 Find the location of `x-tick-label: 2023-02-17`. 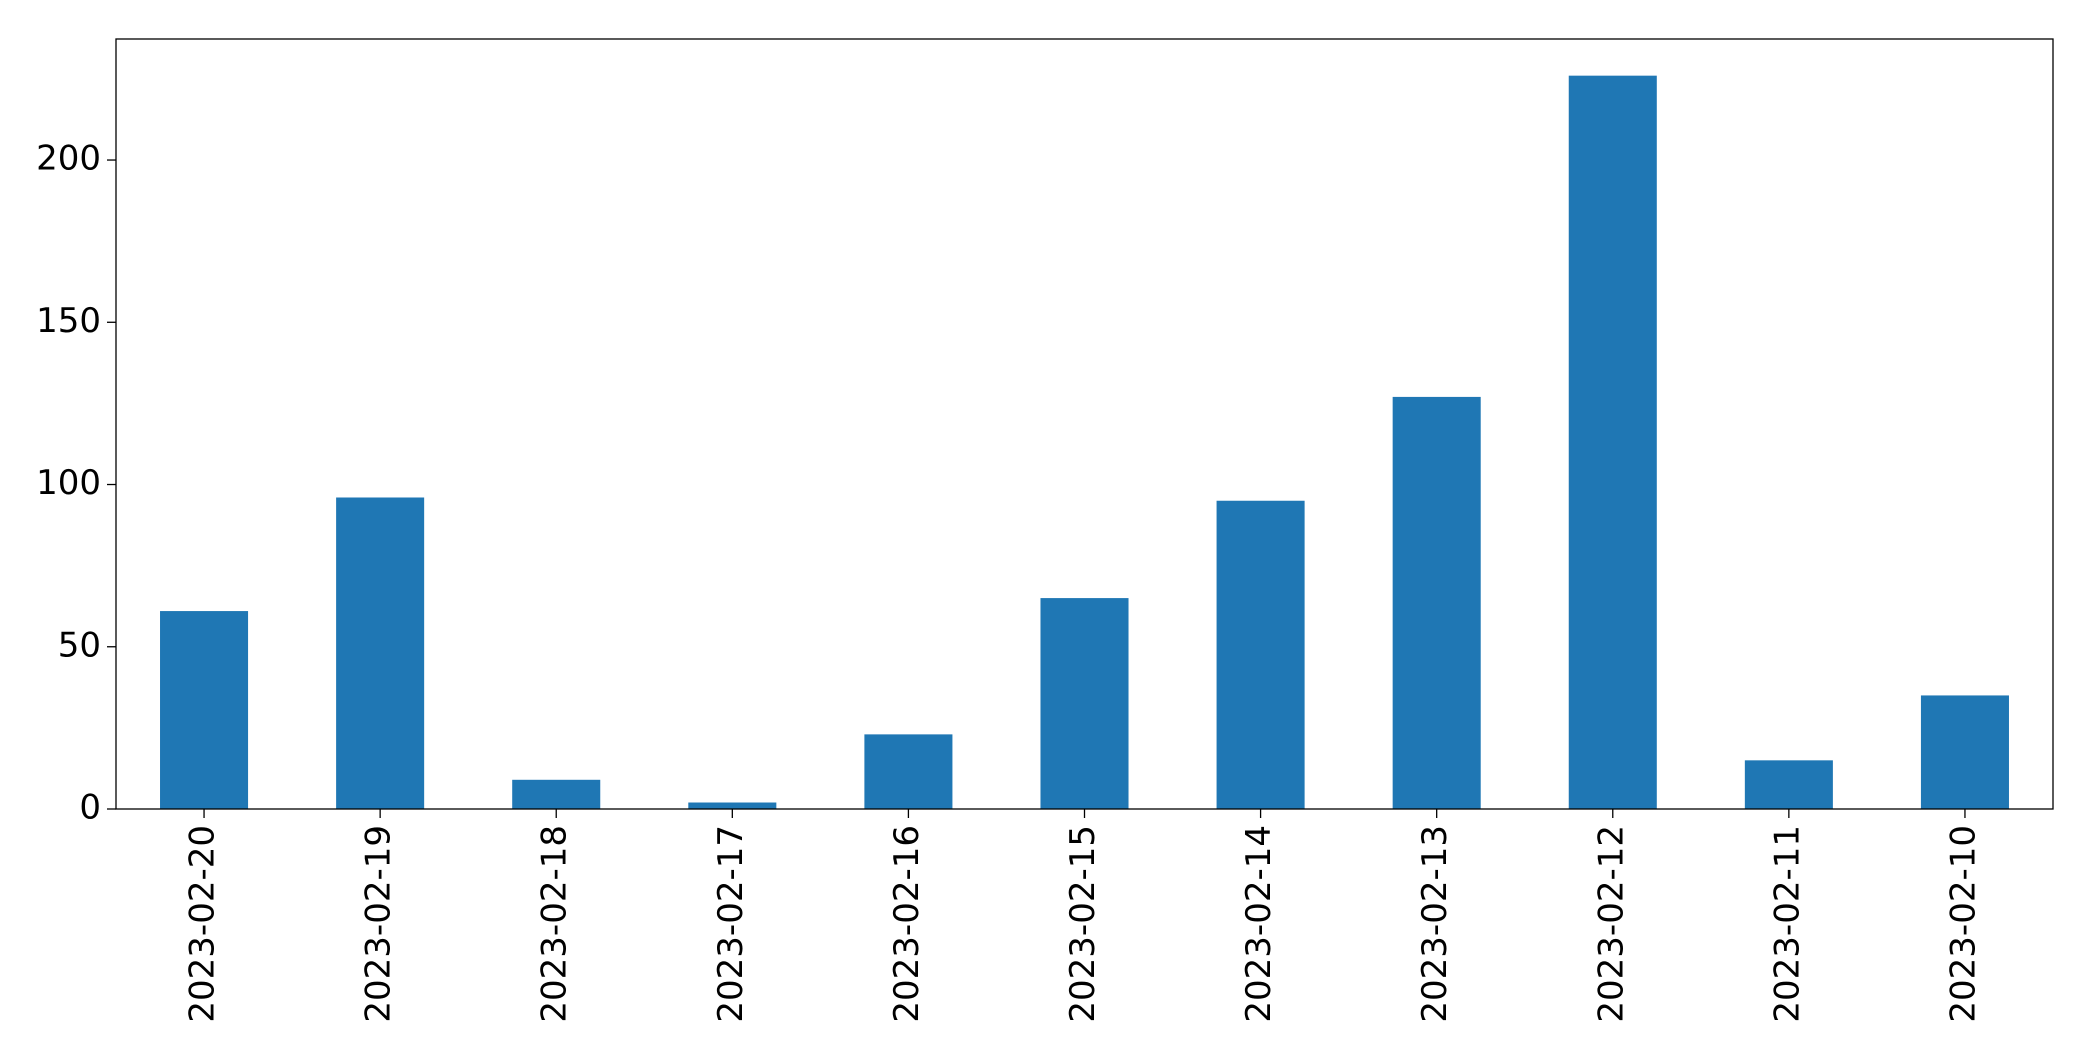

x-tick-label: 2023-02-17 is located at coordinates (731, 924).